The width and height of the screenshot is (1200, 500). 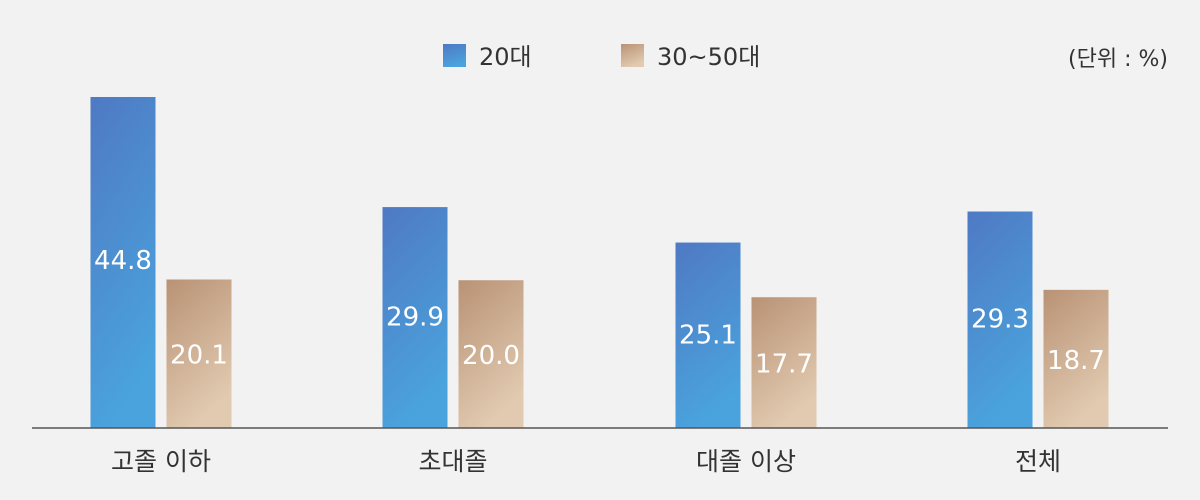 I want to click on legend: 20대 30~50대, so click(x=601, y=57).